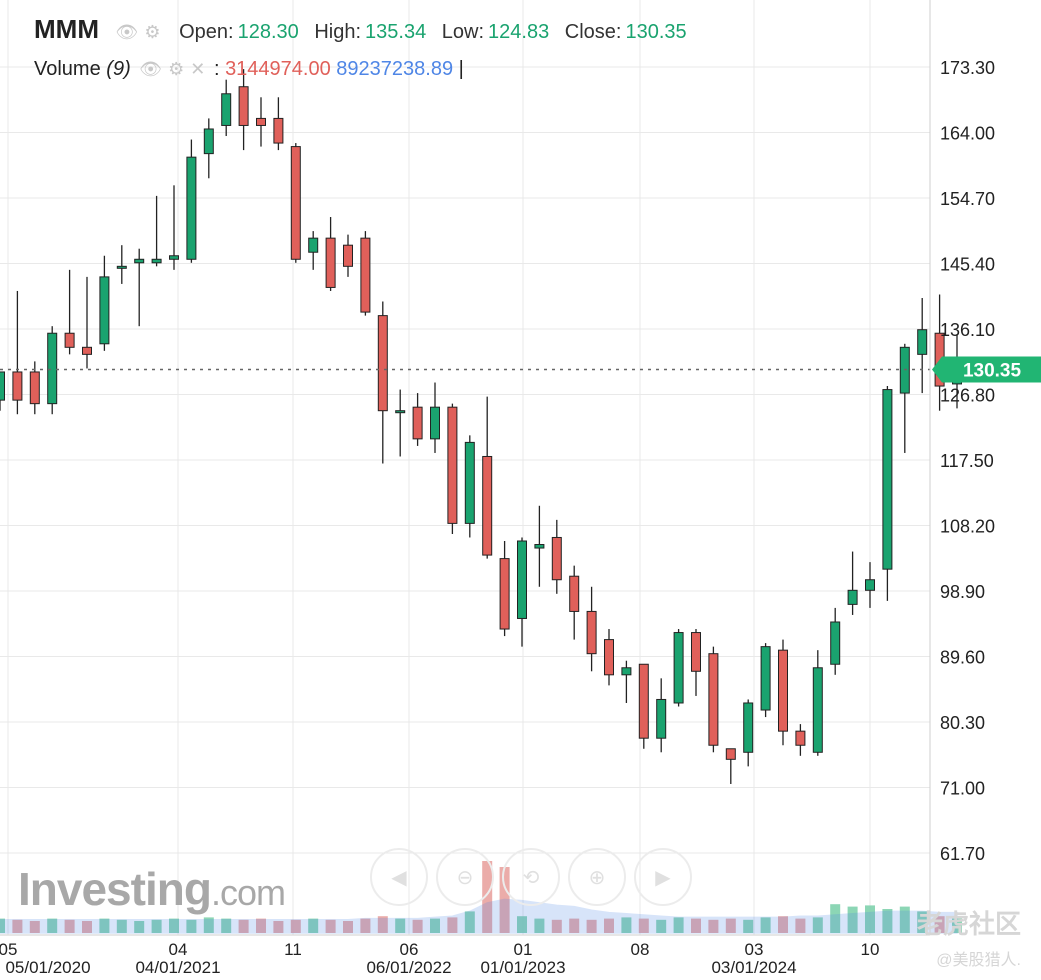  I want to click on investing-logo: Investing.com, so click(152, 889).